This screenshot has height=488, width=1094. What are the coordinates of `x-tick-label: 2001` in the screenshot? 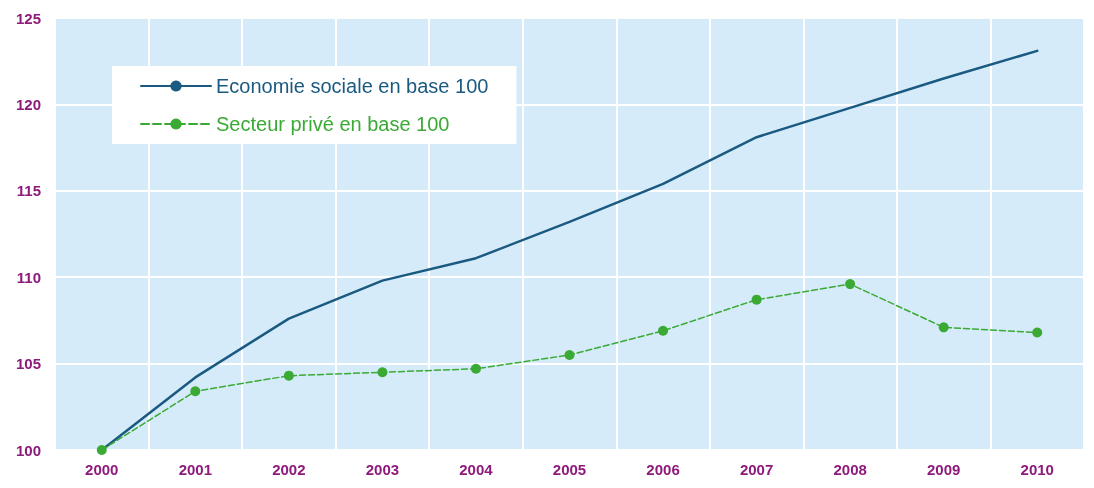 It's located at (195, 469).